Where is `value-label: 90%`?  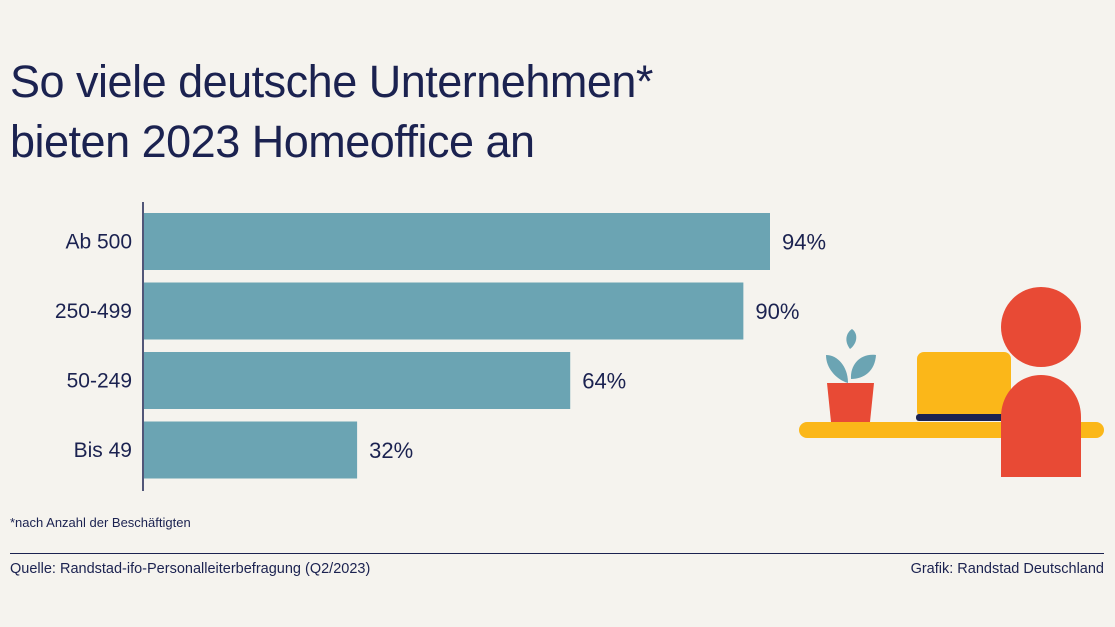 value-label: 90% is located at coordinates (777, 311).